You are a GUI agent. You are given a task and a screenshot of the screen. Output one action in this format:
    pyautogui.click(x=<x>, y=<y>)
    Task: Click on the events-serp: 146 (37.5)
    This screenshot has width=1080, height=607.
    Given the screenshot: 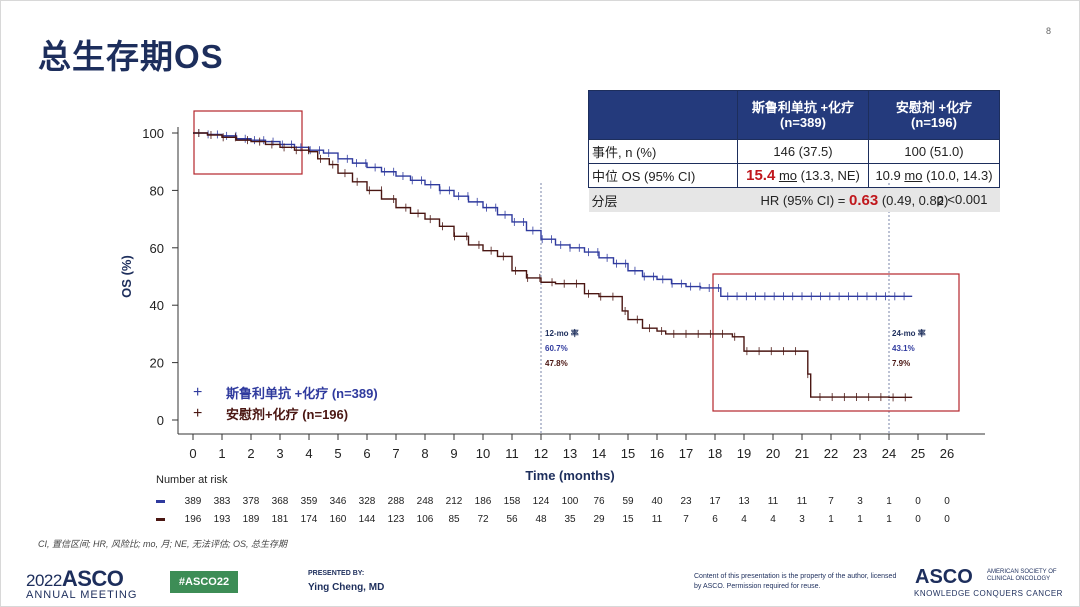 What is the action you would take?
    pyautogui.click(x=803, y=151)
    